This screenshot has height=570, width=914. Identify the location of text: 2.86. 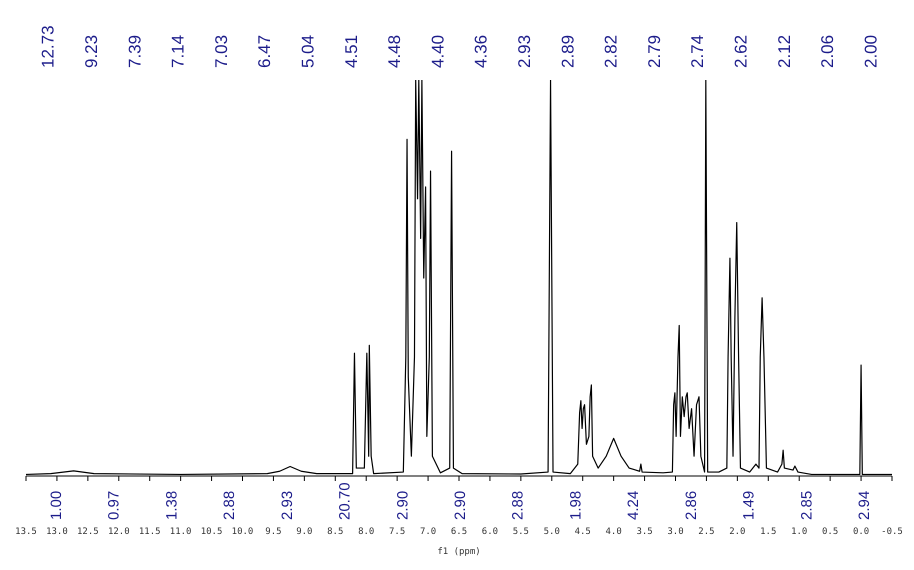
(691, 505).